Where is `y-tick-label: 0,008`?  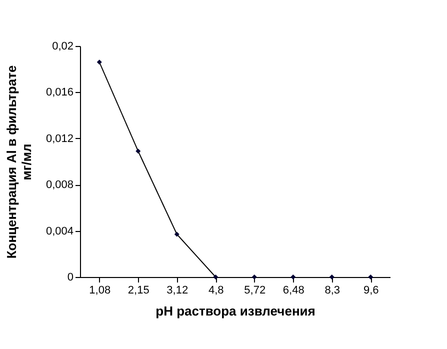 y-tick-label: 0,008 is located at coordinates (60, 185).